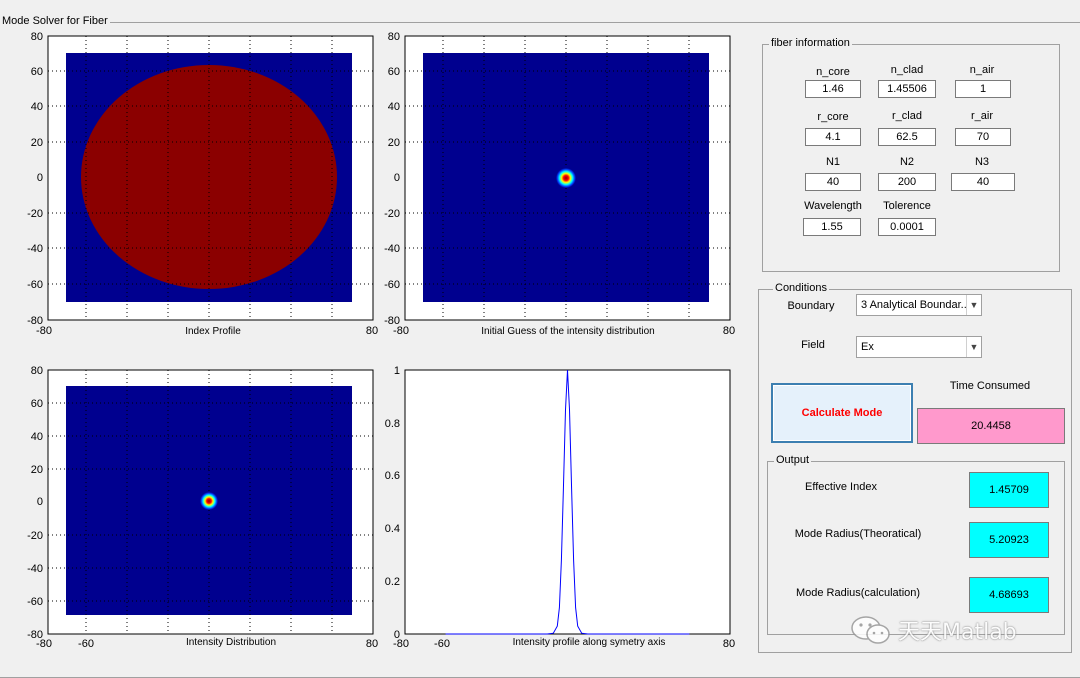 The height and width of the screenshot is (678, 1080). I want to click on mode-radius-calculation-output: 4.68693, so click(1009, 595).